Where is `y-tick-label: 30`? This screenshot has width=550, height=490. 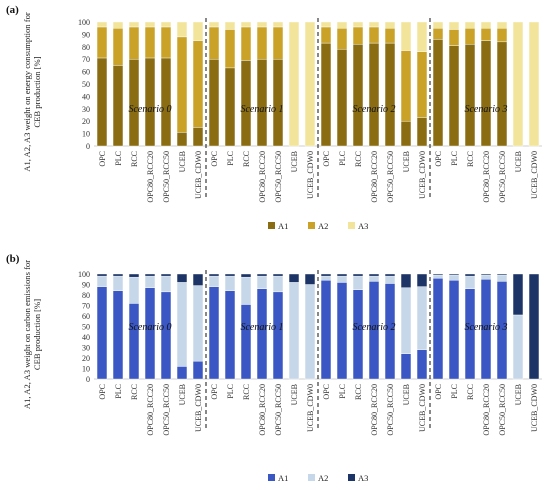
y-tick-label: 30 is located at coordinates (86, 109).